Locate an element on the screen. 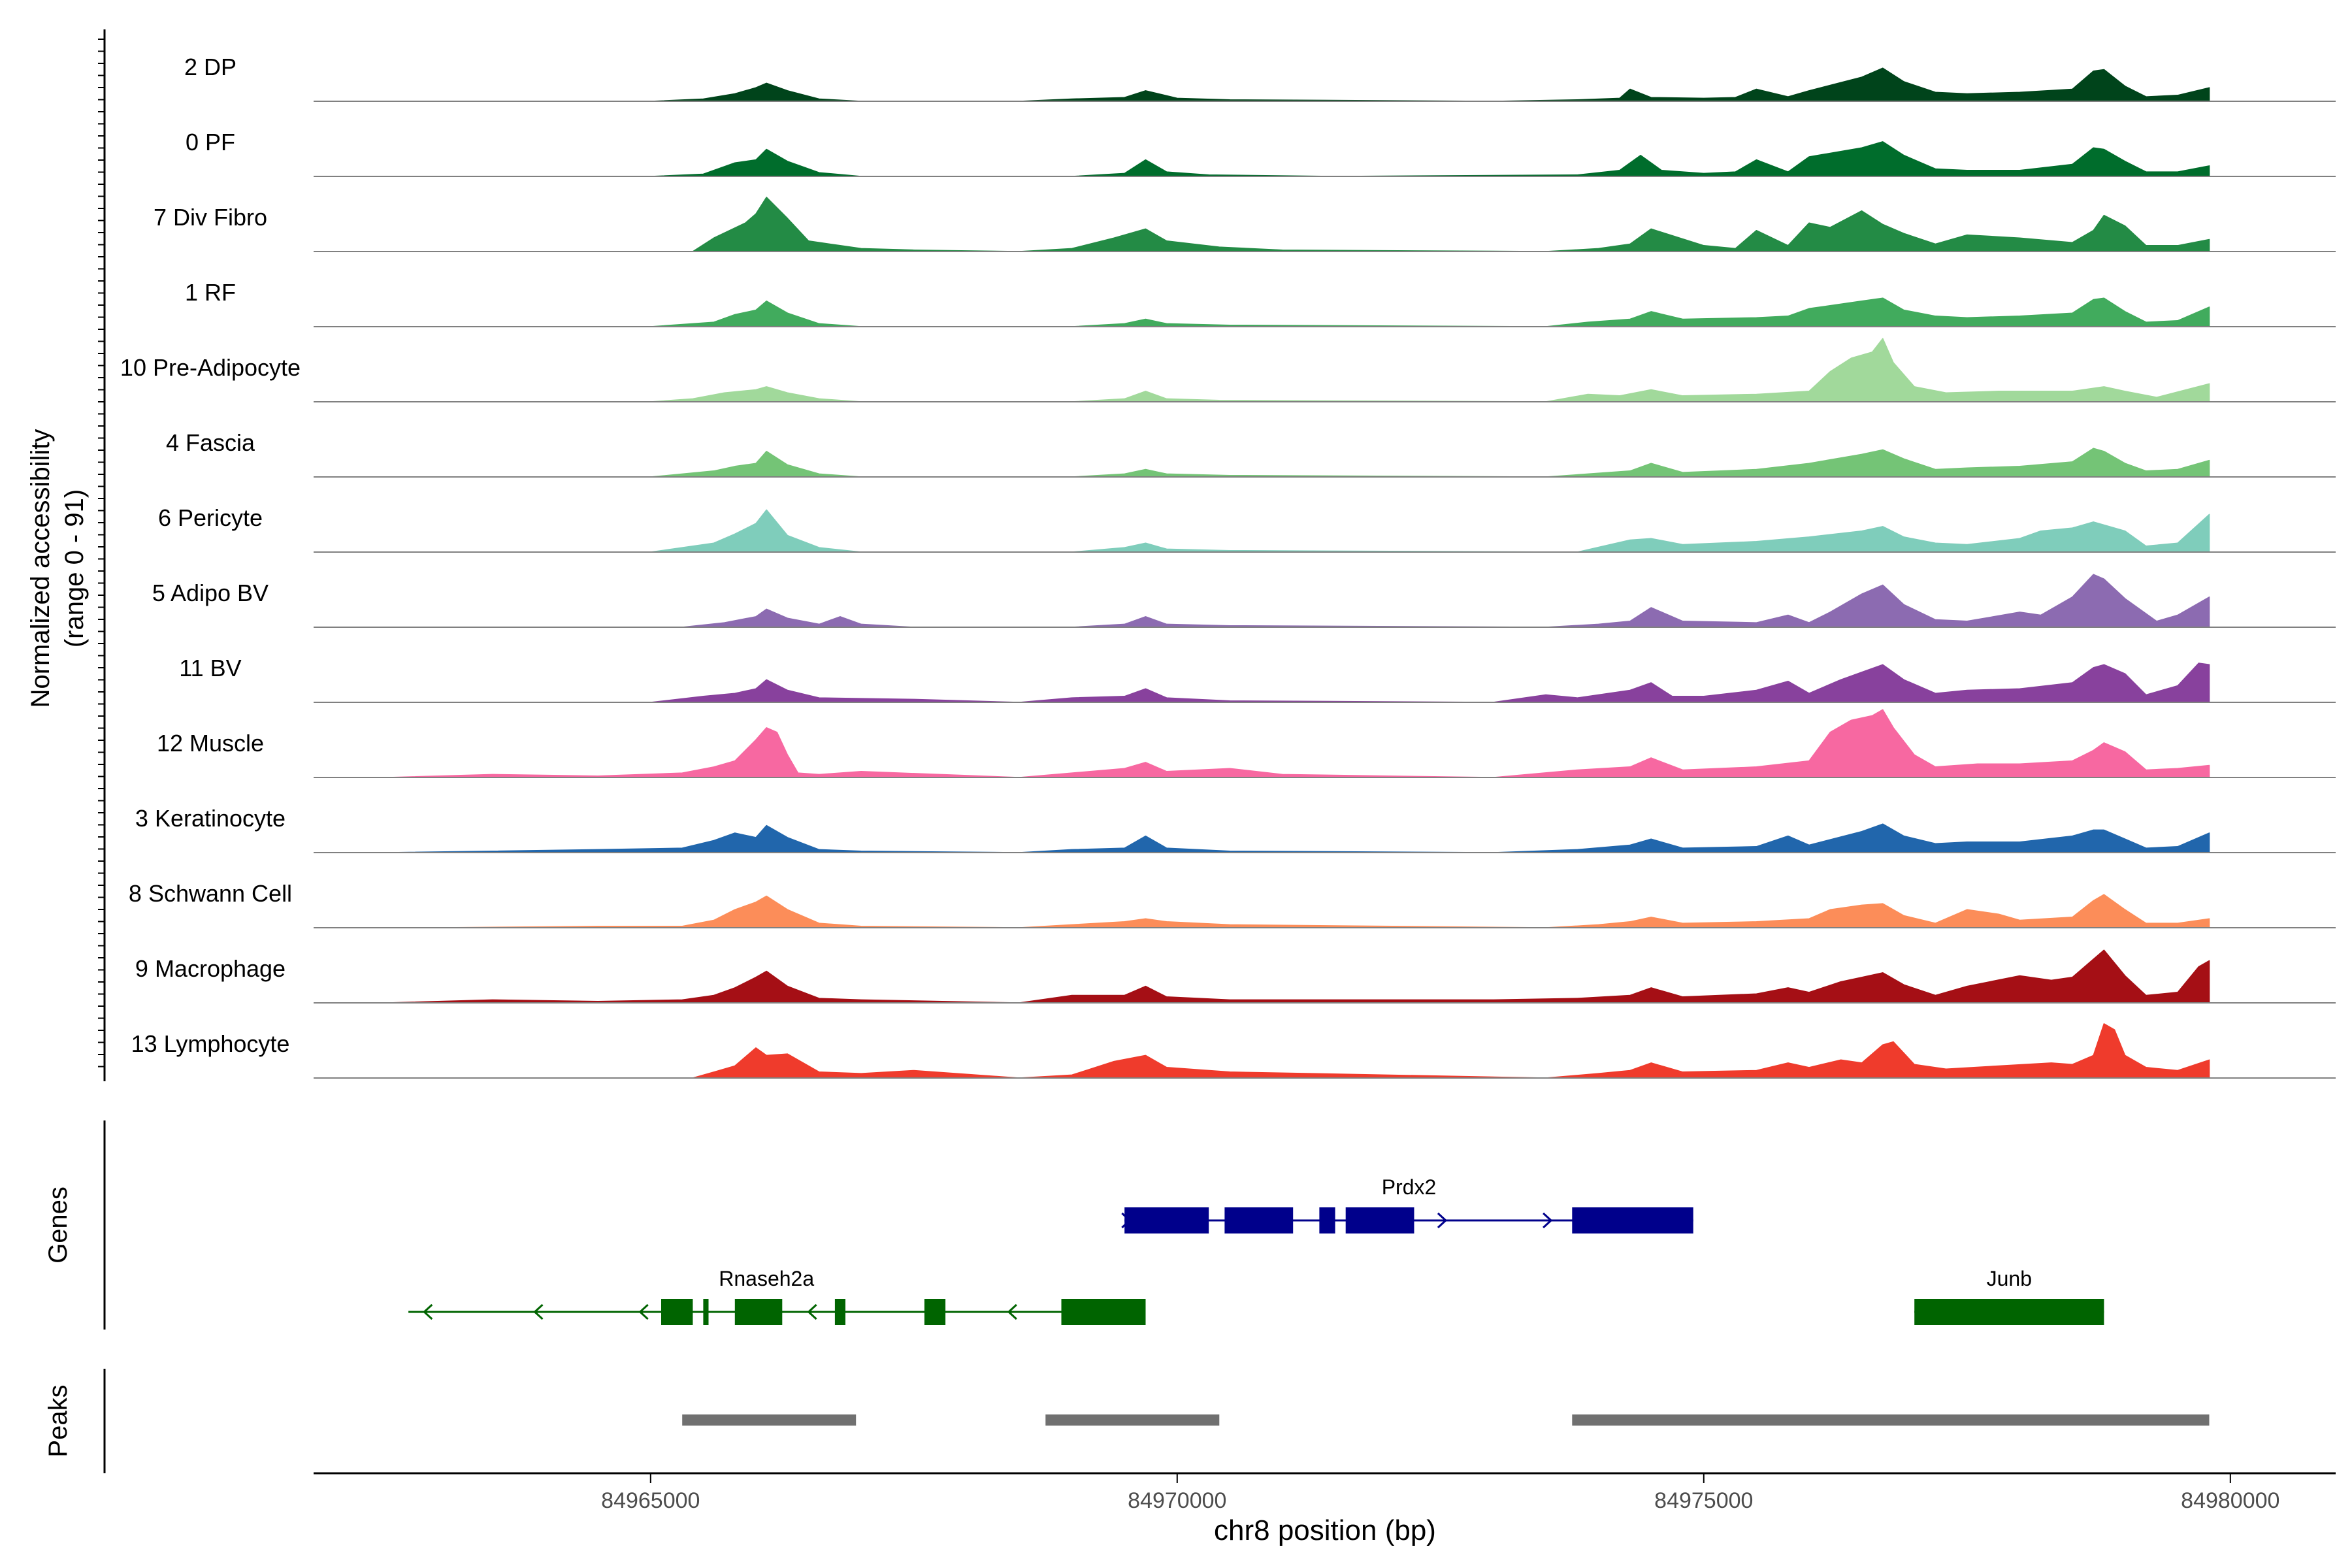  coverage-track: 6 Pericyte is located at coordinates (1247, 528).